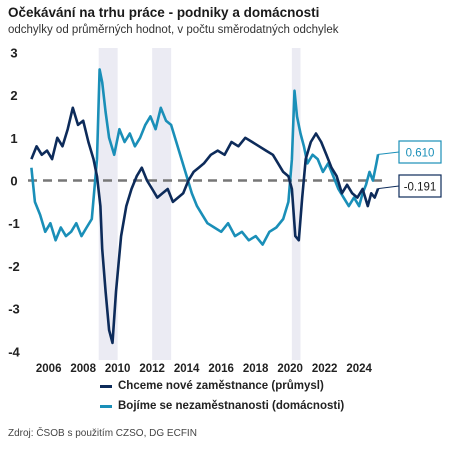 The image size is (450, 450). Describe the element at coordinates (14, 266) in the screenshot. I see `y-tick-label: -2` at that location.